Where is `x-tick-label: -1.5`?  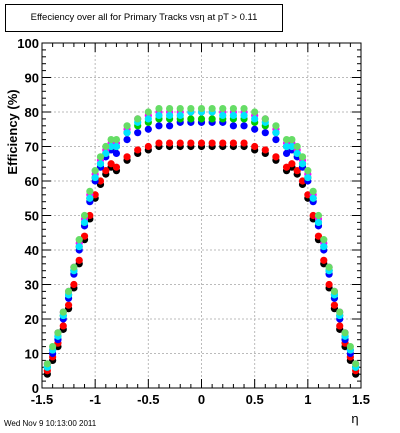
x-tick-label: -1.5 is located at coordinates (42, 399).